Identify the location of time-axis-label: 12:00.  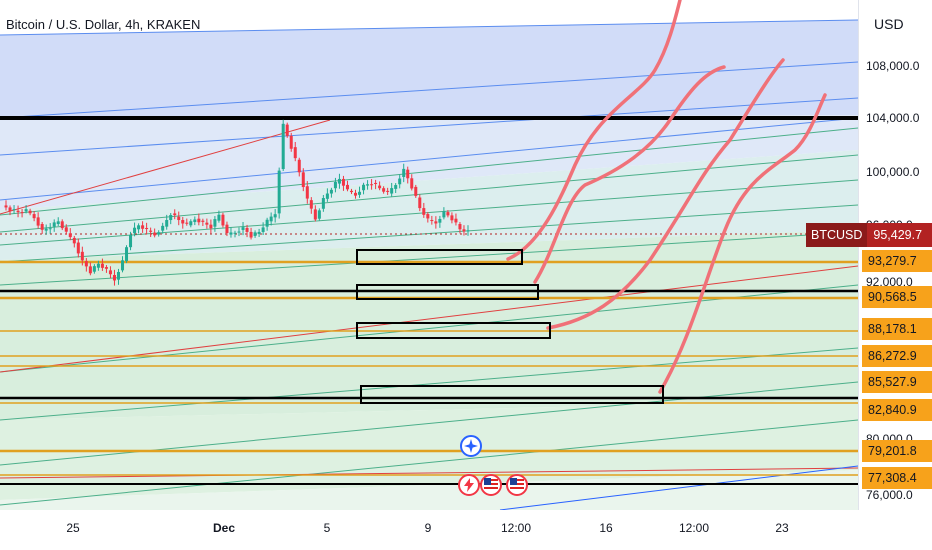
(516, 528).